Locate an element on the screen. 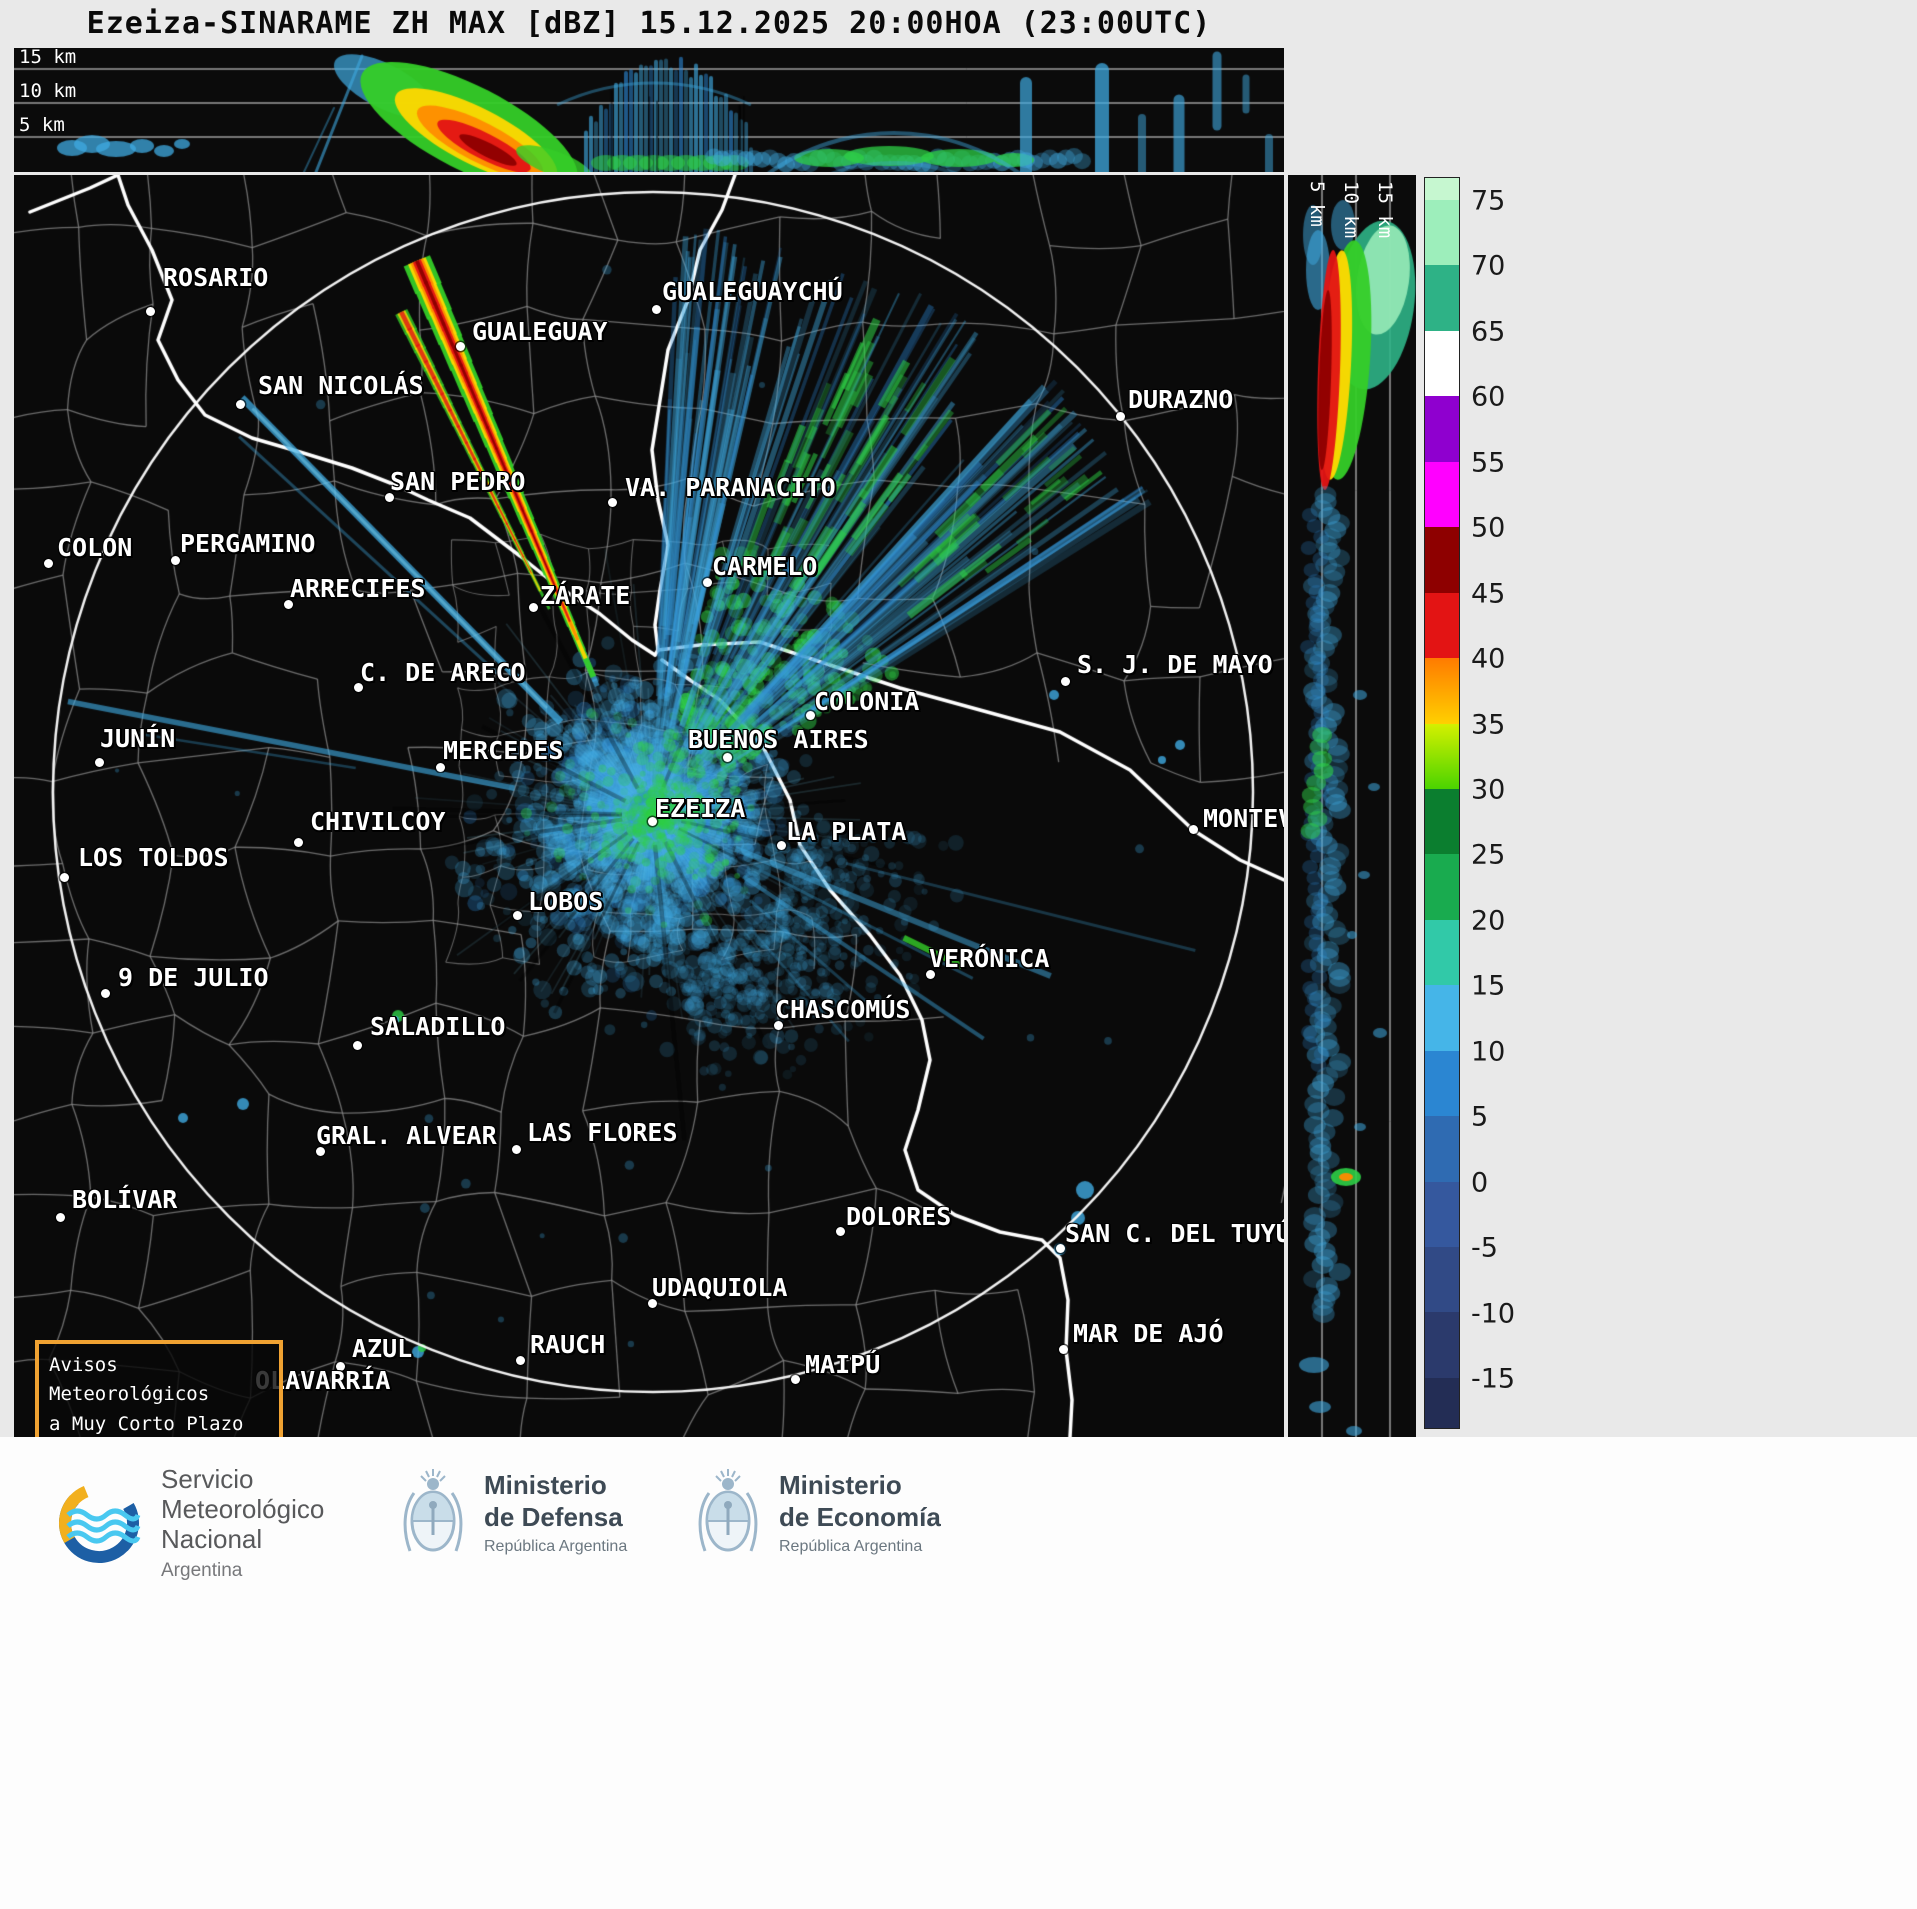 This screenshot has height=1909, width=1917. colorbar-tick: -10 is located at coordinates (1493, 1314).